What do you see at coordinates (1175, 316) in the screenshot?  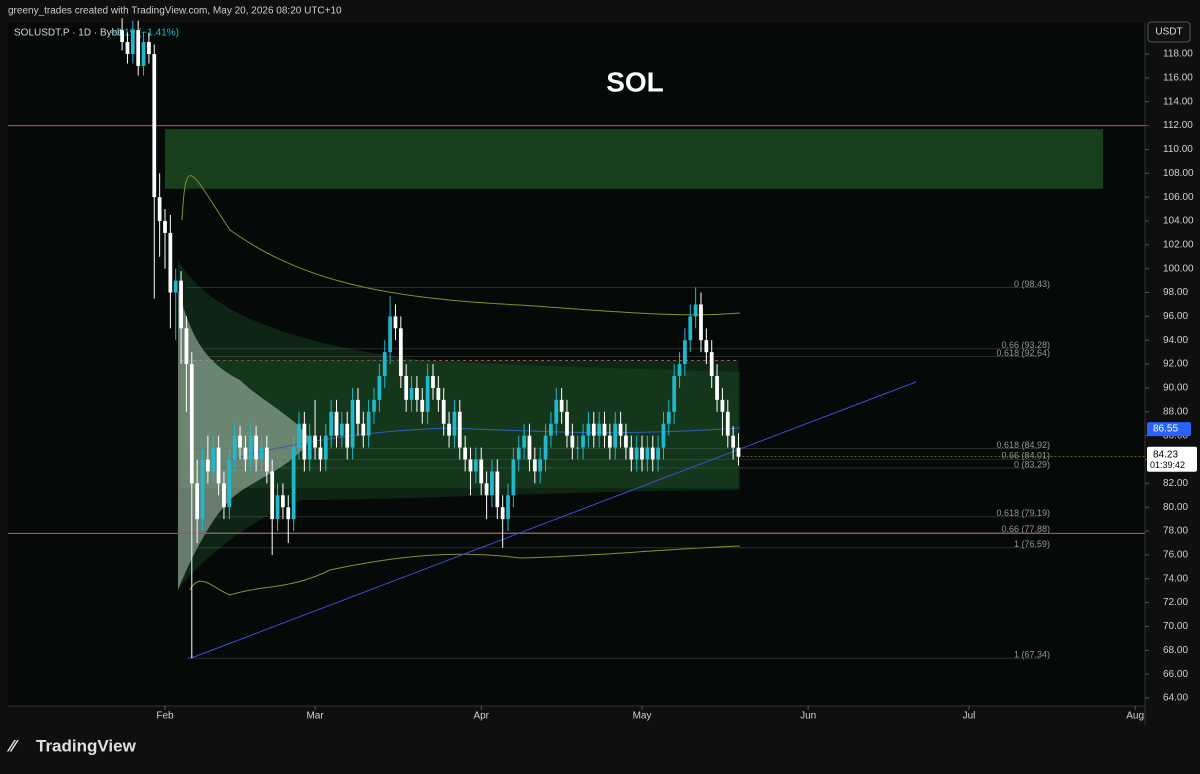 I see `y-tick-label: 96.00` at bounding box center [1175, 316].